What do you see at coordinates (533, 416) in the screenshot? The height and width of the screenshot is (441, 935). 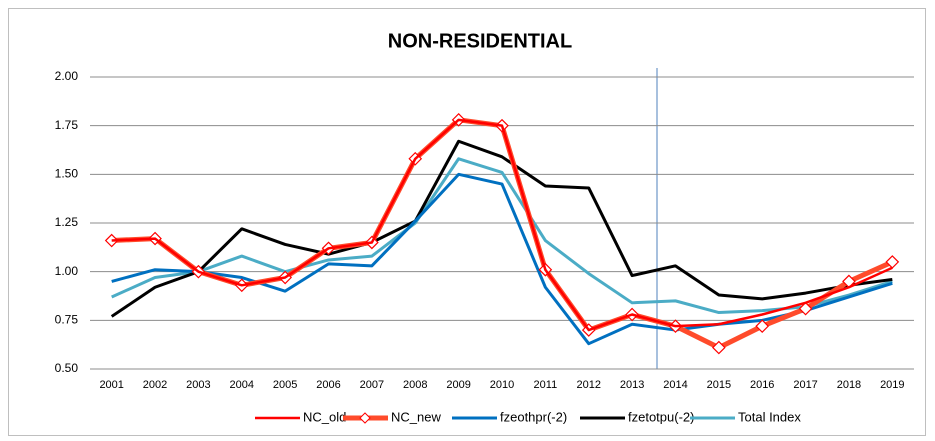 I see `legend-label: fzeothpr(-2)` at bounding box center [533, 416].